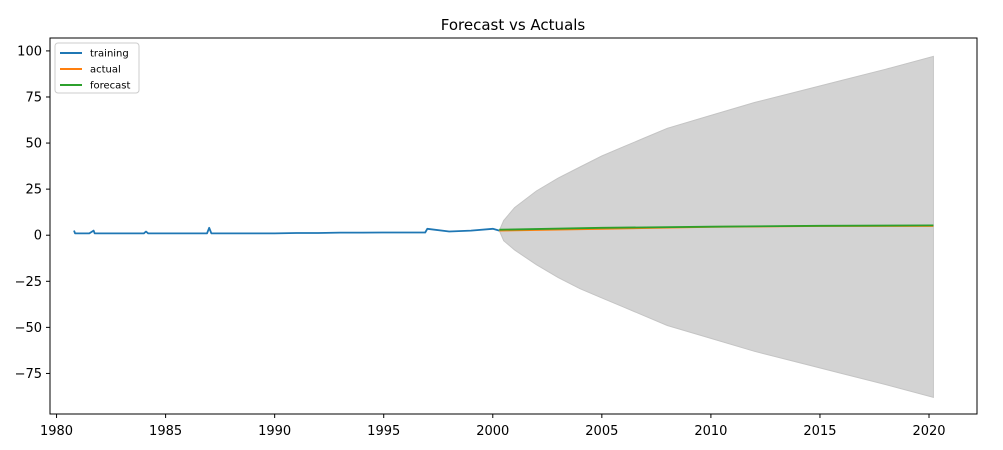  What do you see at coordinates (513, 25) in the screenshot?
I see `chart-title: Forecast vs Actuals` at bounding box center [513, 25].